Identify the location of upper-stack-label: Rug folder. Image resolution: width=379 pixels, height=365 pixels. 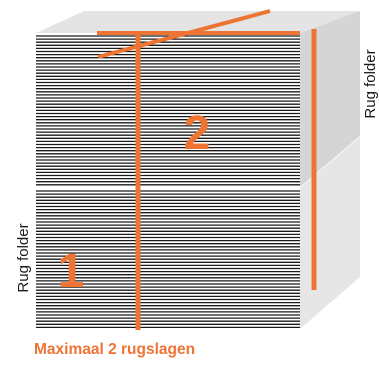
(370, 83).